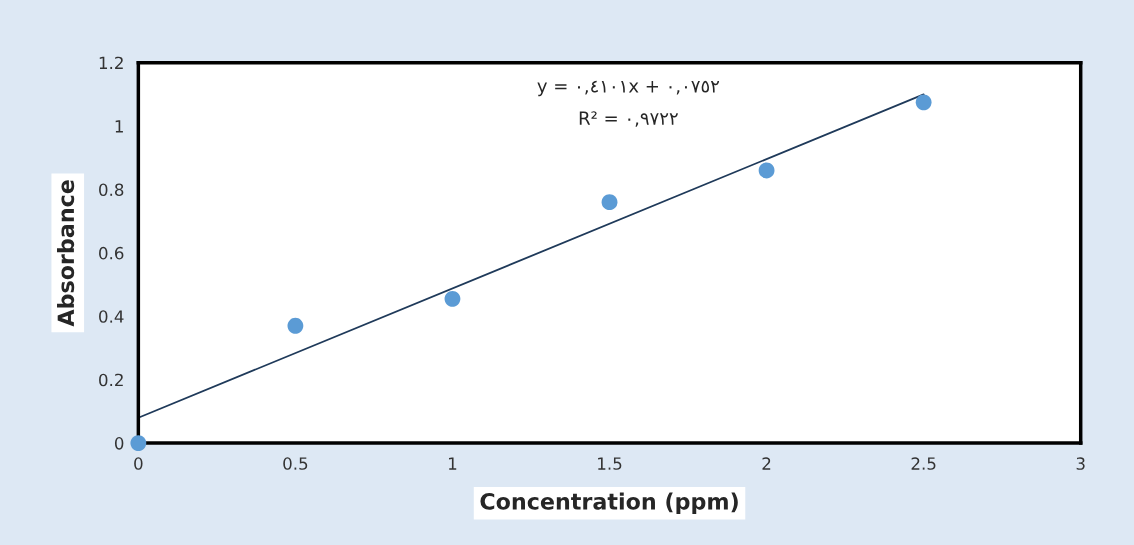  What do you see at coordinates (119, 126) in the screenshot?
I see `y-tick-label: 1` at bounding box center [119, 126].